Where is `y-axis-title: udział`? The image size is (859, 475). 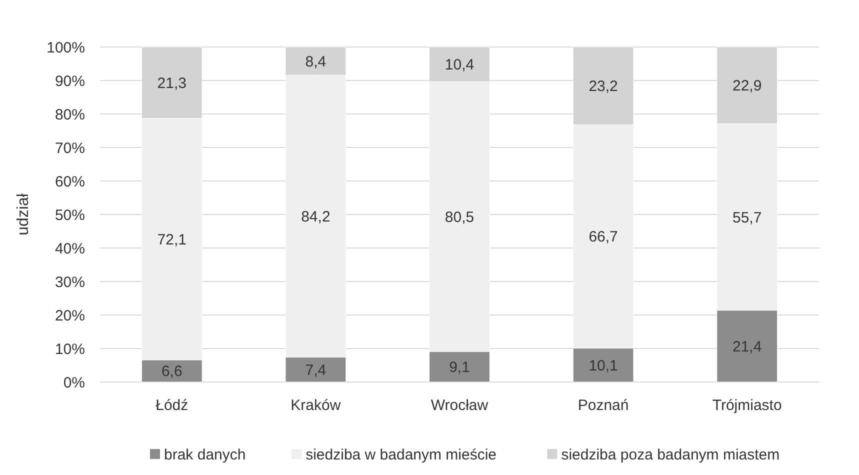 y-axis-title: udział is located at coordinates (23, 214).